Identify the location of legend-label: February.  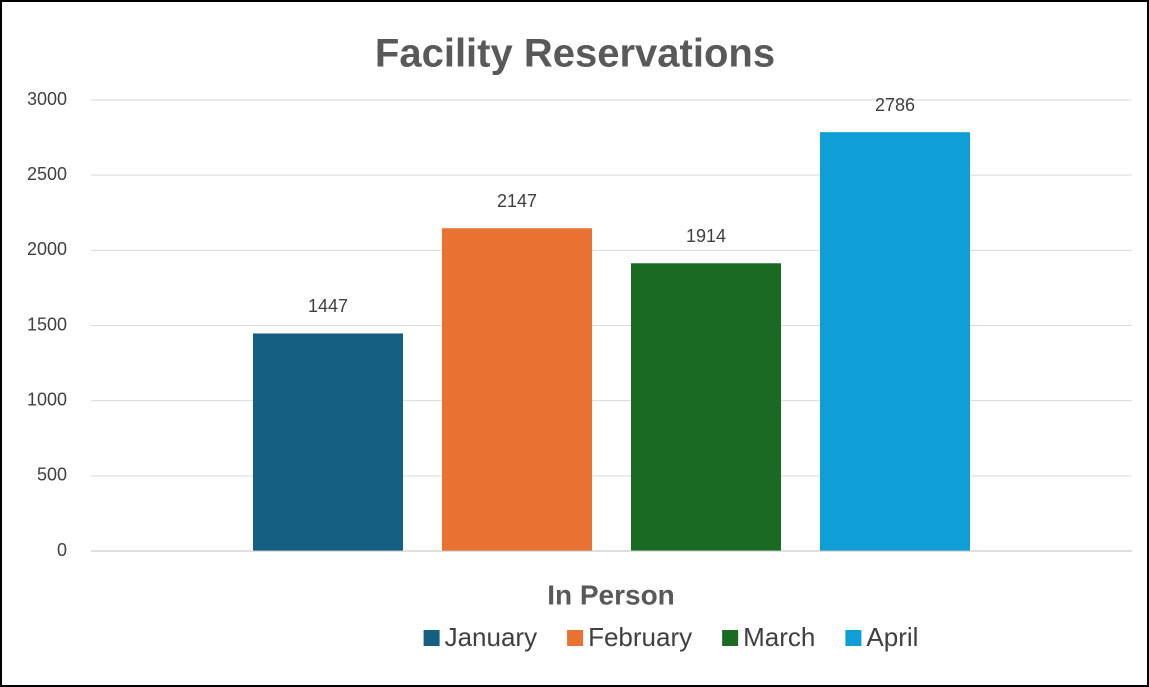
(640, 637).